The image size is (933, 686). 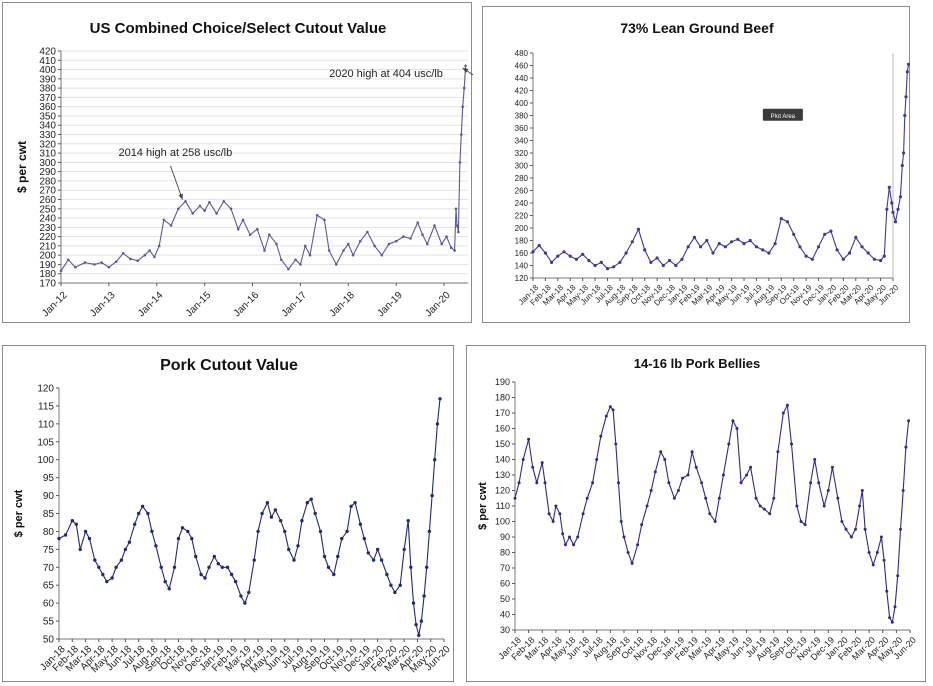 I want to click on y-tick-label: 200, so click(x=522, y=228).